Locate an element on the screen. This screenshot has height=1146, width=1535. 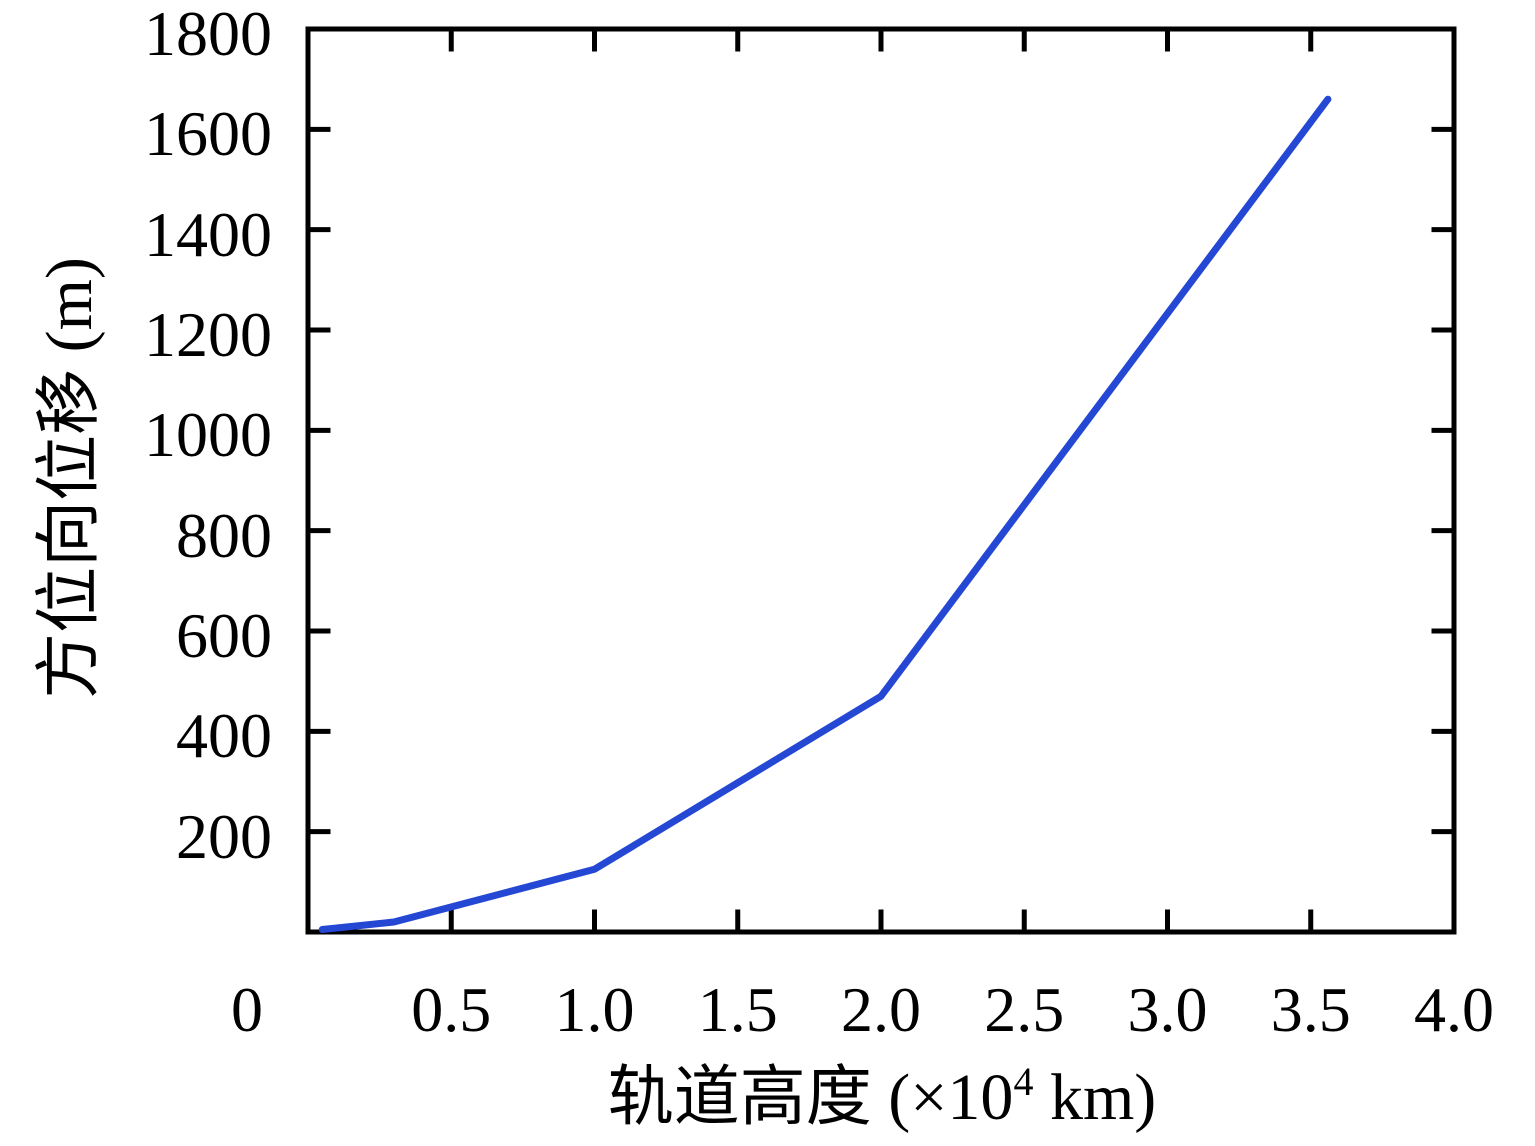
x-tick-label: 0.5 is located at coordinates (451, 1009).